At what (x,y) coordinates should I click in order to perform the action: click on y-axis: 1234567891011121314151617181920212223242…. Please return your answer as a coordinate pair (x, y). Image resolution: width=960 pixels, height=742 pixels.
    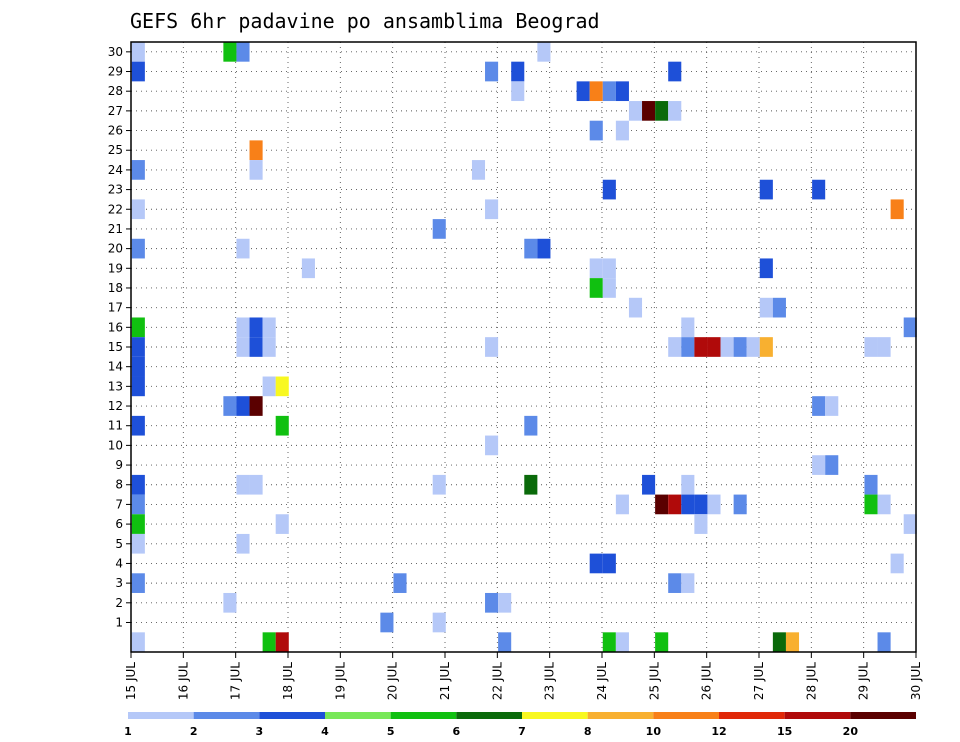
    Looking at the image, I should click on (119, 337).